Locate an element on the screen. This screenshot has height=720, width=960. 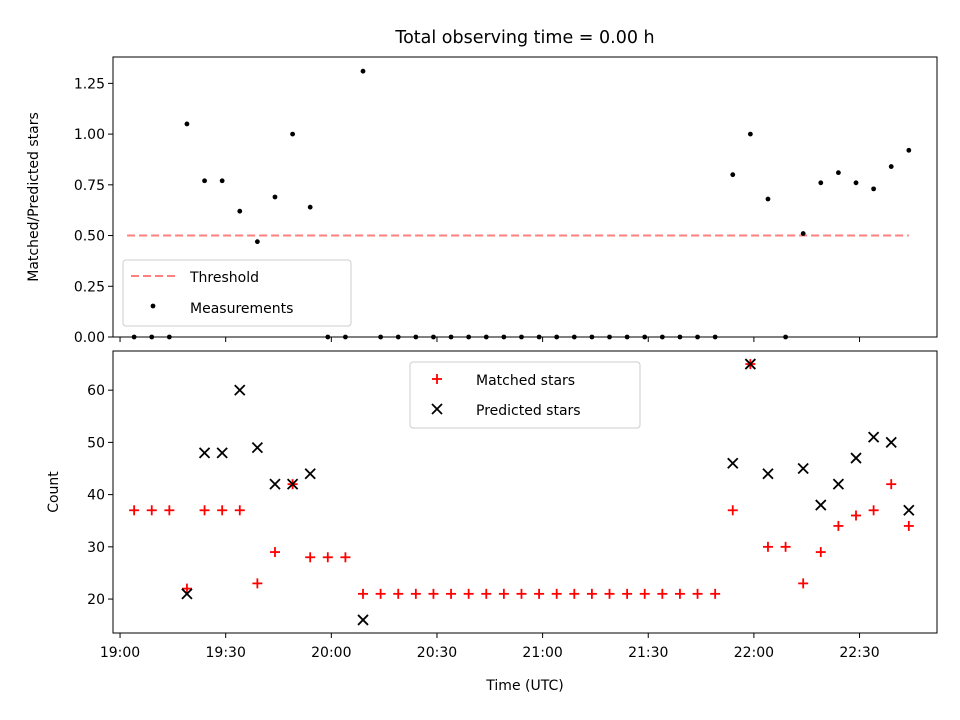
top-legend: Threshold Measurements is located at coordinates (237, 293).